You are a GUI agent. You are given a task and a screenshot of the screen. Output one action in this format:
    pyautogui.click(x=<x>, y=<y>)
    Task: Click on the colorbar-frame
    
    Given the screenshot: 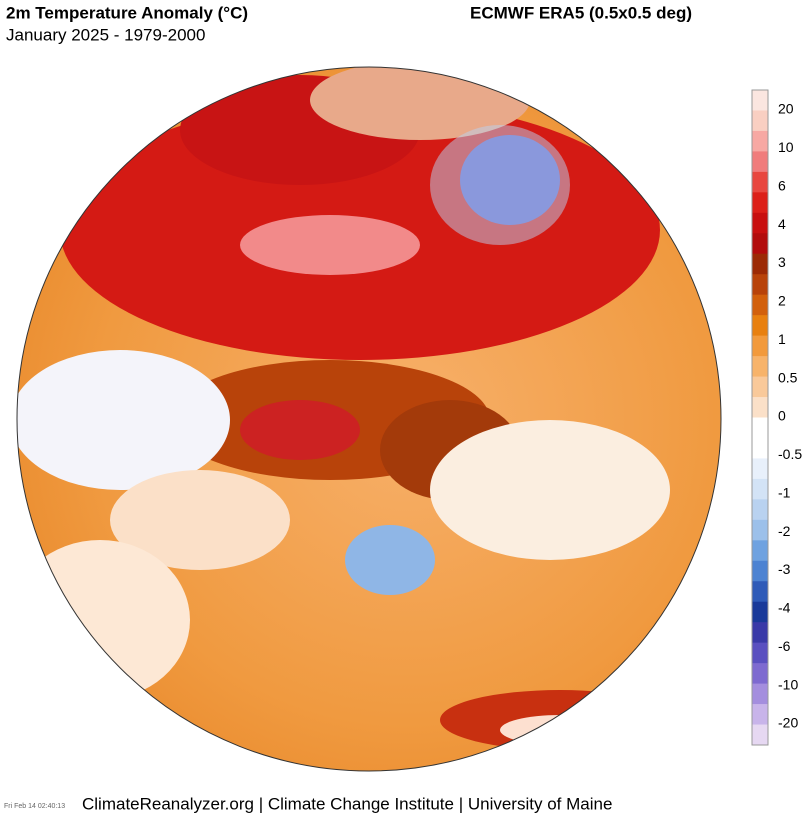 What is the action you would take?
    pyautogui.click(x=760, y=417)
    